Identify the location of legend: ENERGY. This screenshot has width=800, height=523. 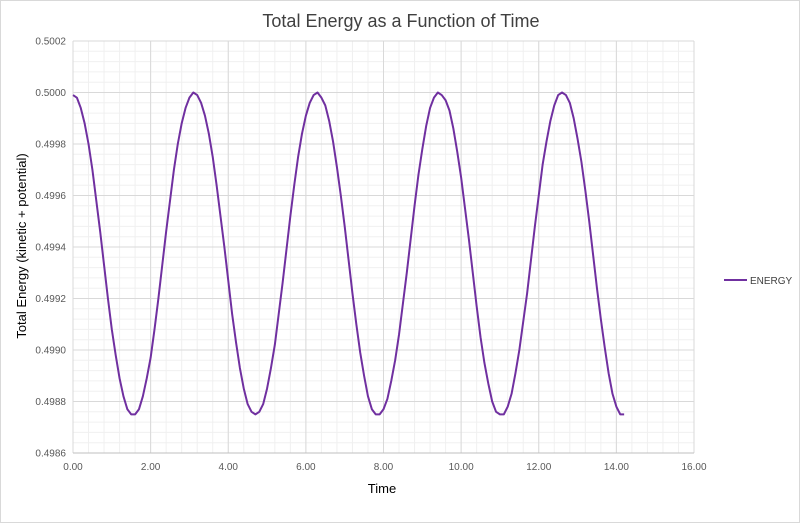
(758, 281).